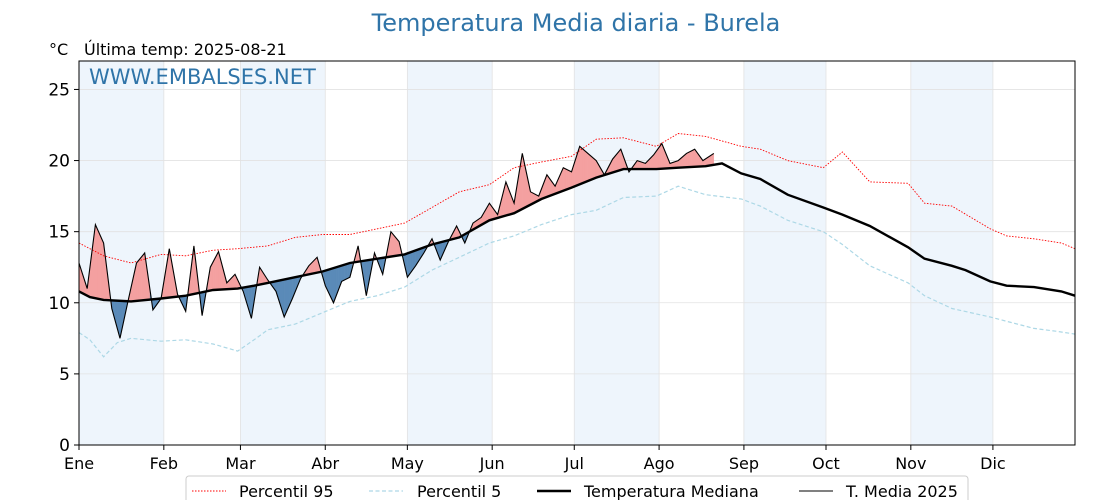 The image size is (1120, 500). Describe the element at coordinates (283, 253) in the screenshot. I see `month-shade-mar` at that location.